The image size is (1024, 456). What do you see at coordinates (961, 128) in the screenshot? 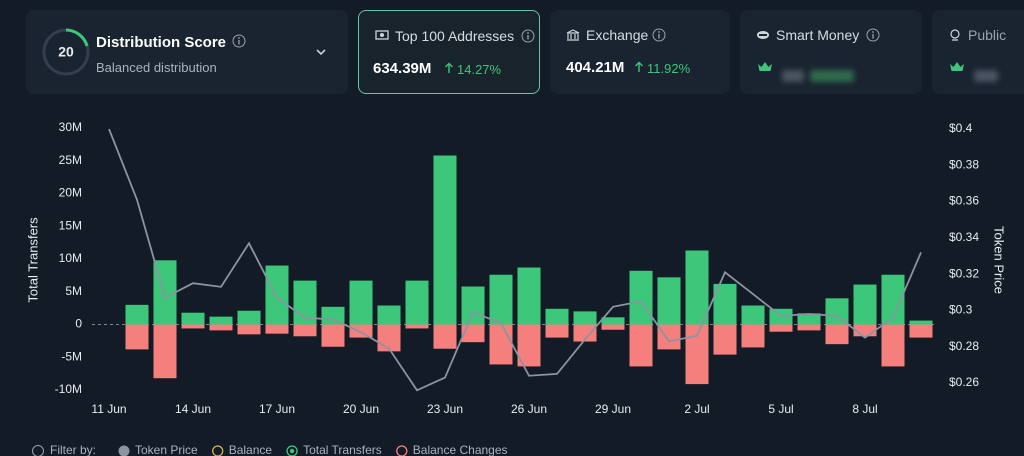
I see `y2-tick-label: $0.4` at bounding box center [961, 128].